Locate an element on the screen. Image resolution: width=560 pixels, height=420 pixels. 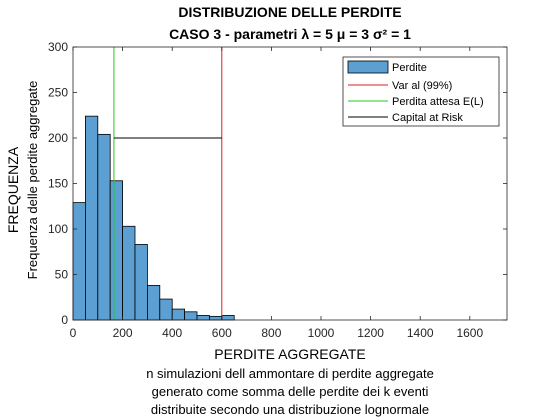
x-tick-label: 800 is located at coordinates (271, 333).